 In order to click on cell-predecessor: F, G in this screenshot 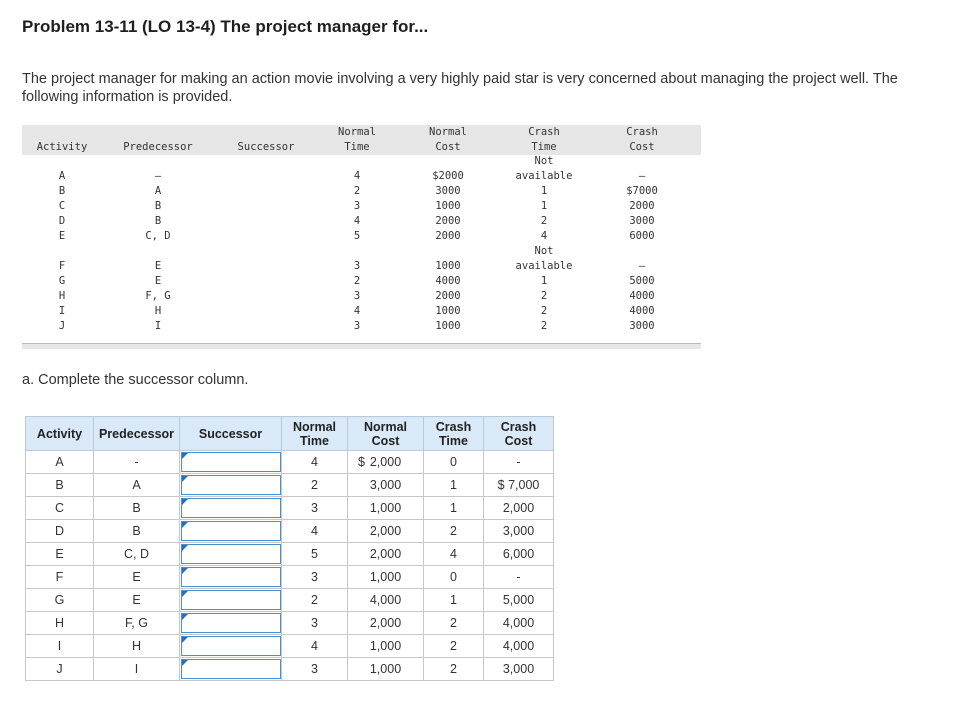, I will do `click(136, 623)`.